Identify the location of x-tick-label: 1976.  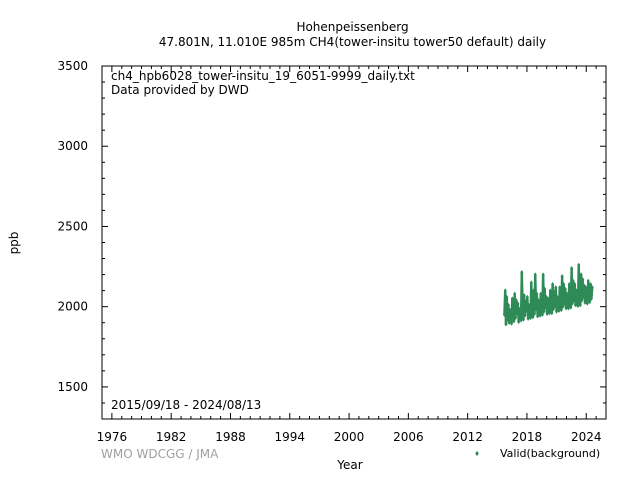
(112, 437).